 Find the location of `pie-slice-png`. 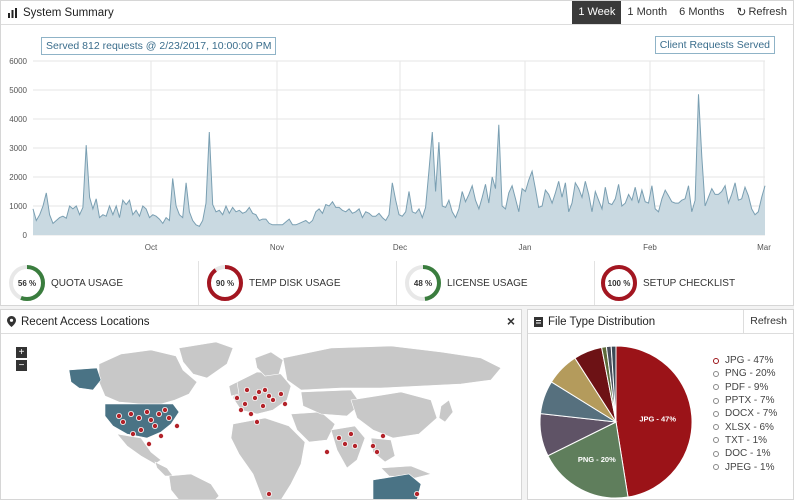

pie-slice-png is located at coordinates (588, 460).